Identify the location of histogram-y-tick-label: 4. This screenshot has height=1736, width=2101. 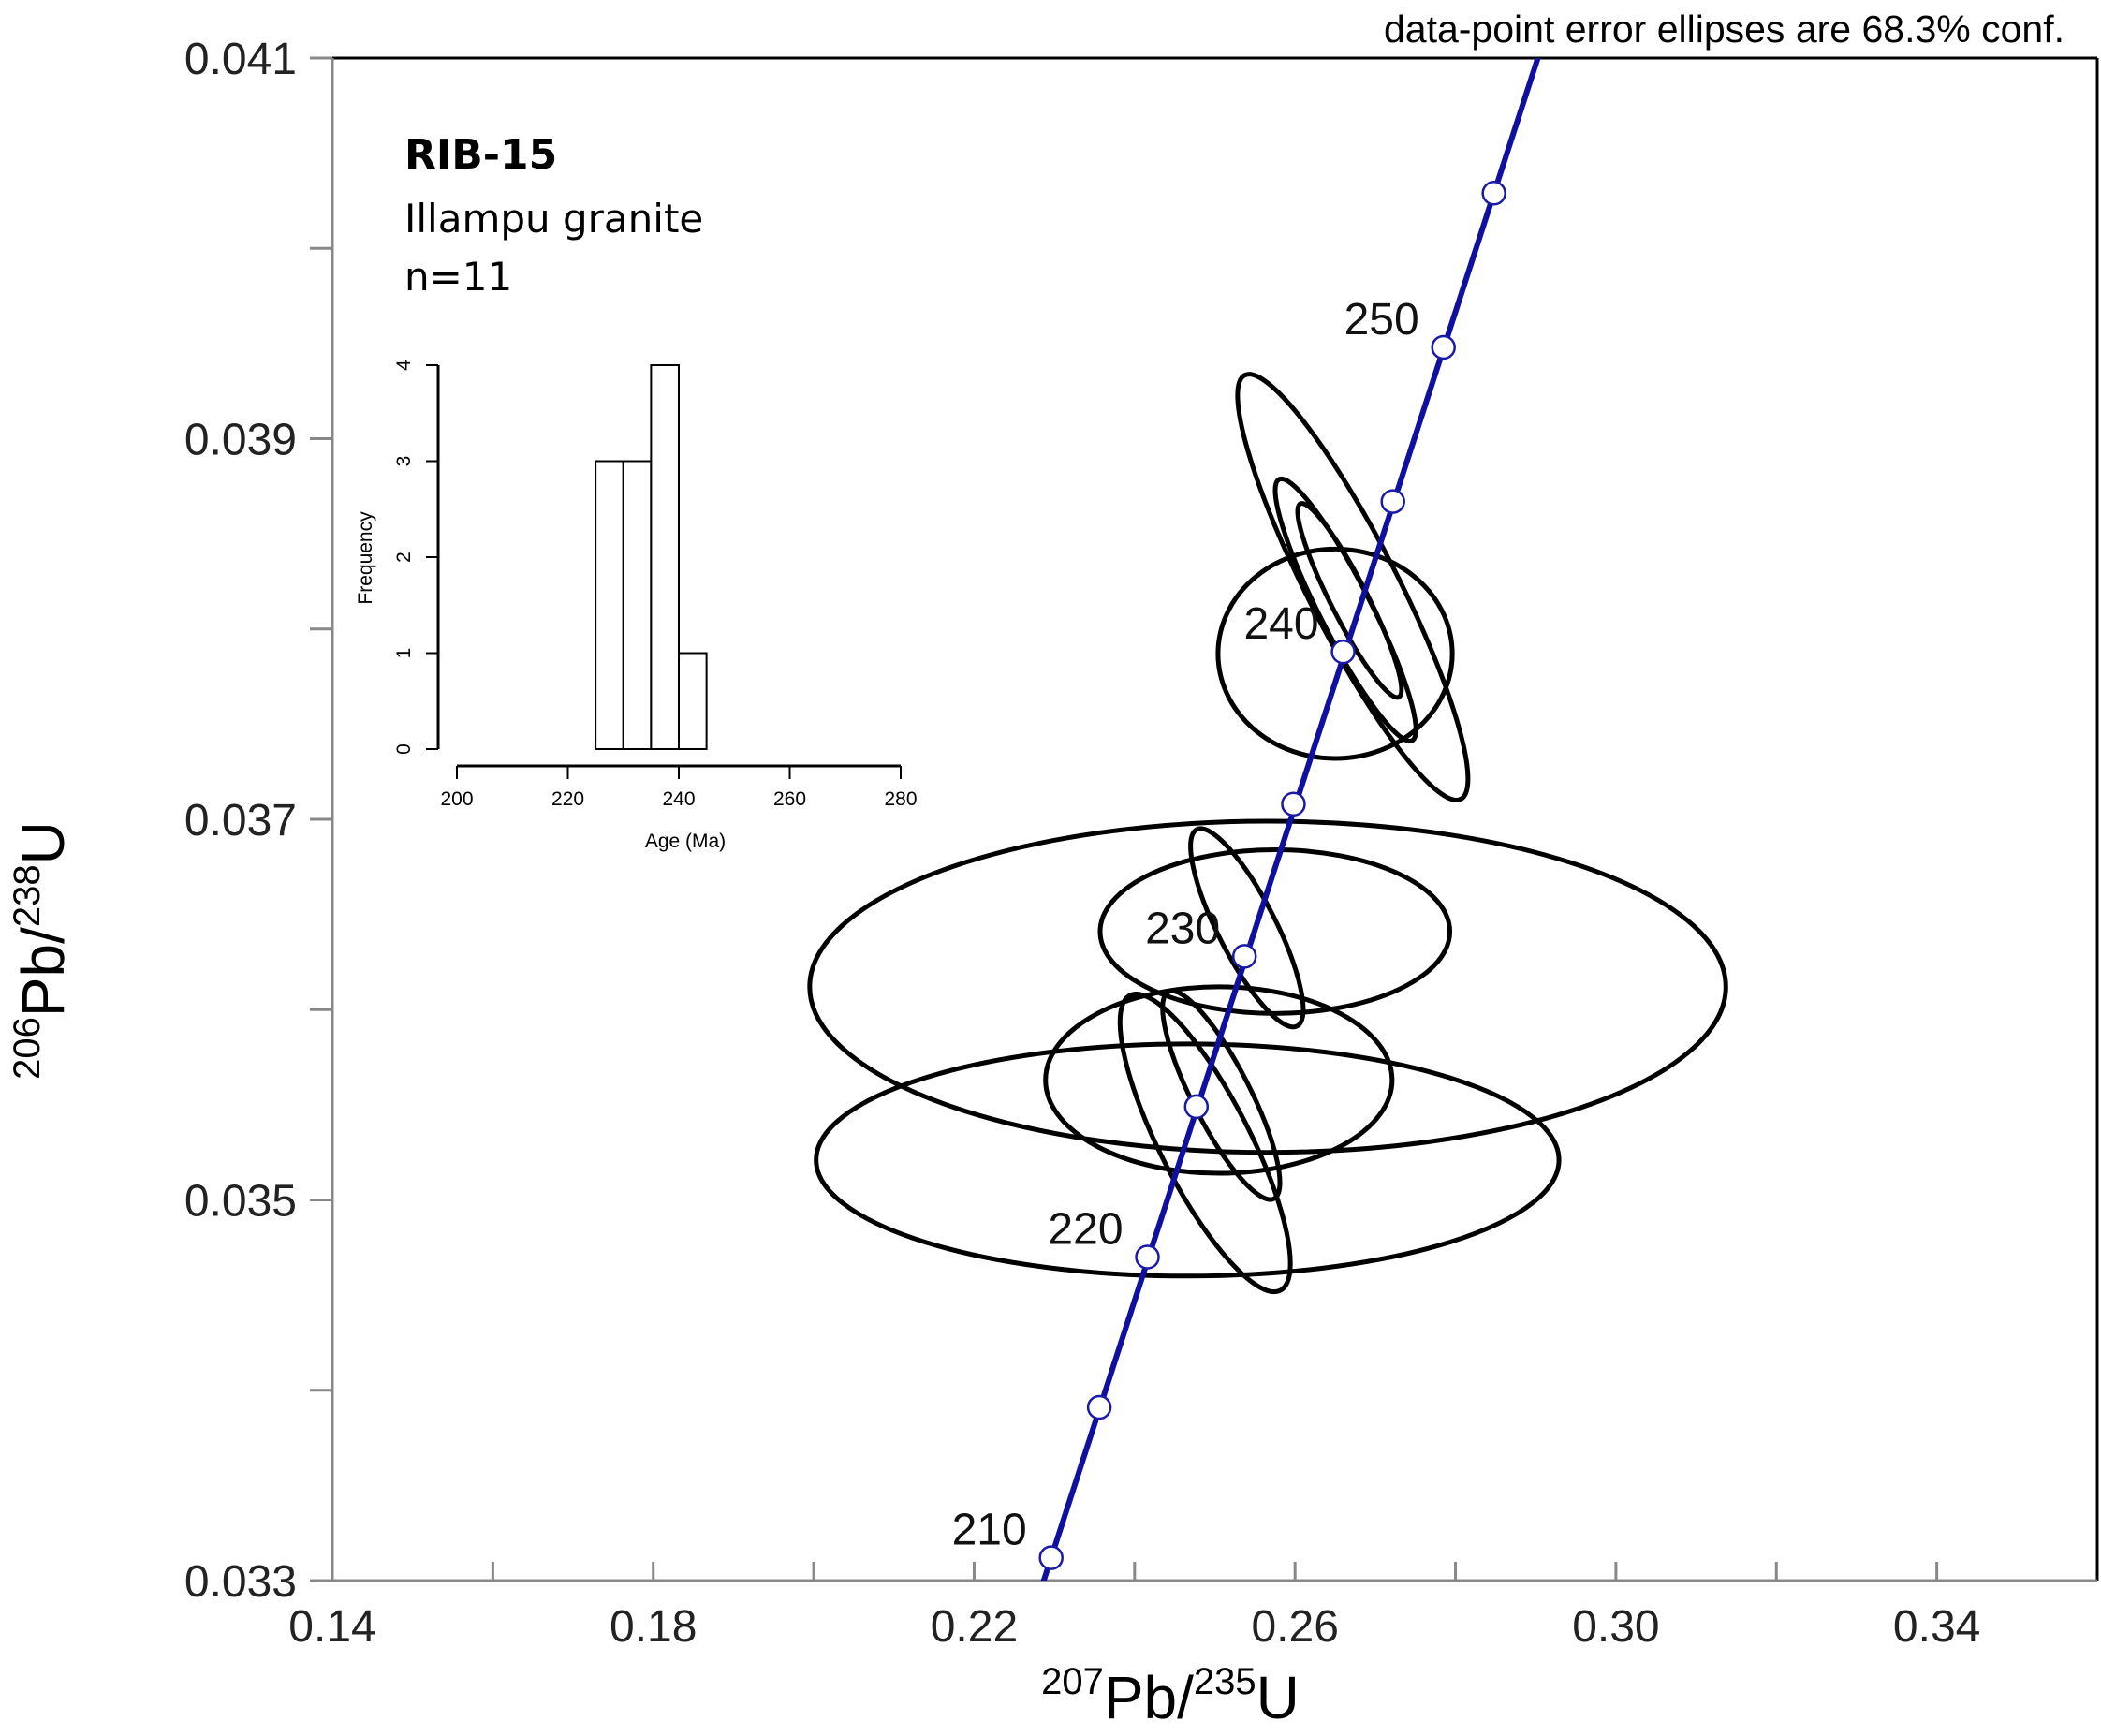
(404, 366).